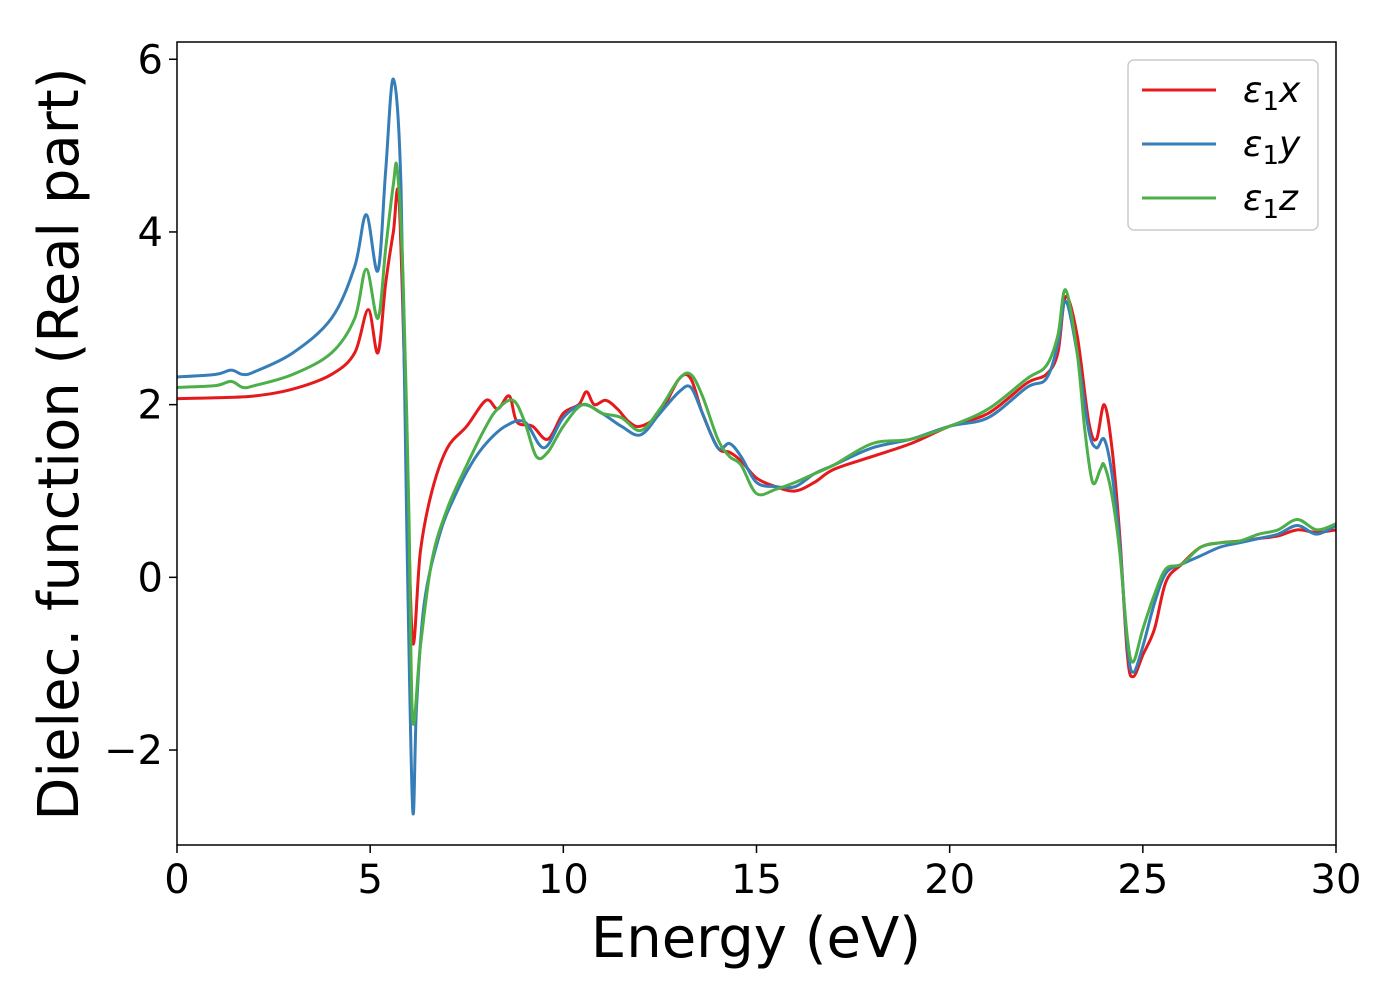 Image resolution: width=1400 pixels, height=1000 pixels. Describe the element at coordinates (1272, 93) in the screenshot. I see `legend-label-x: ε1x` at that location.